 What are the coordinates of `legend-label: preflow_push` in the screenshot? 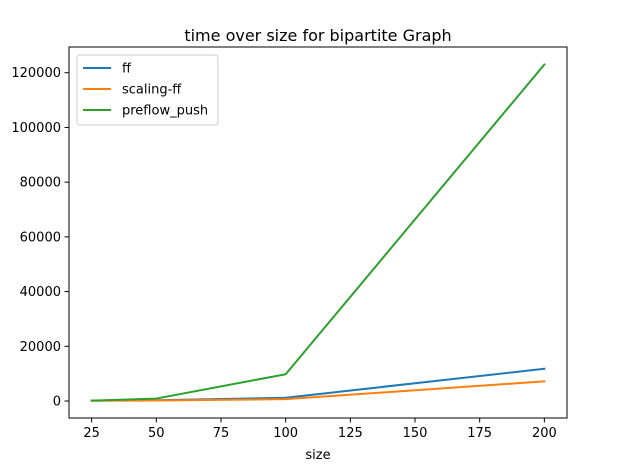 It's located at (165, 111).